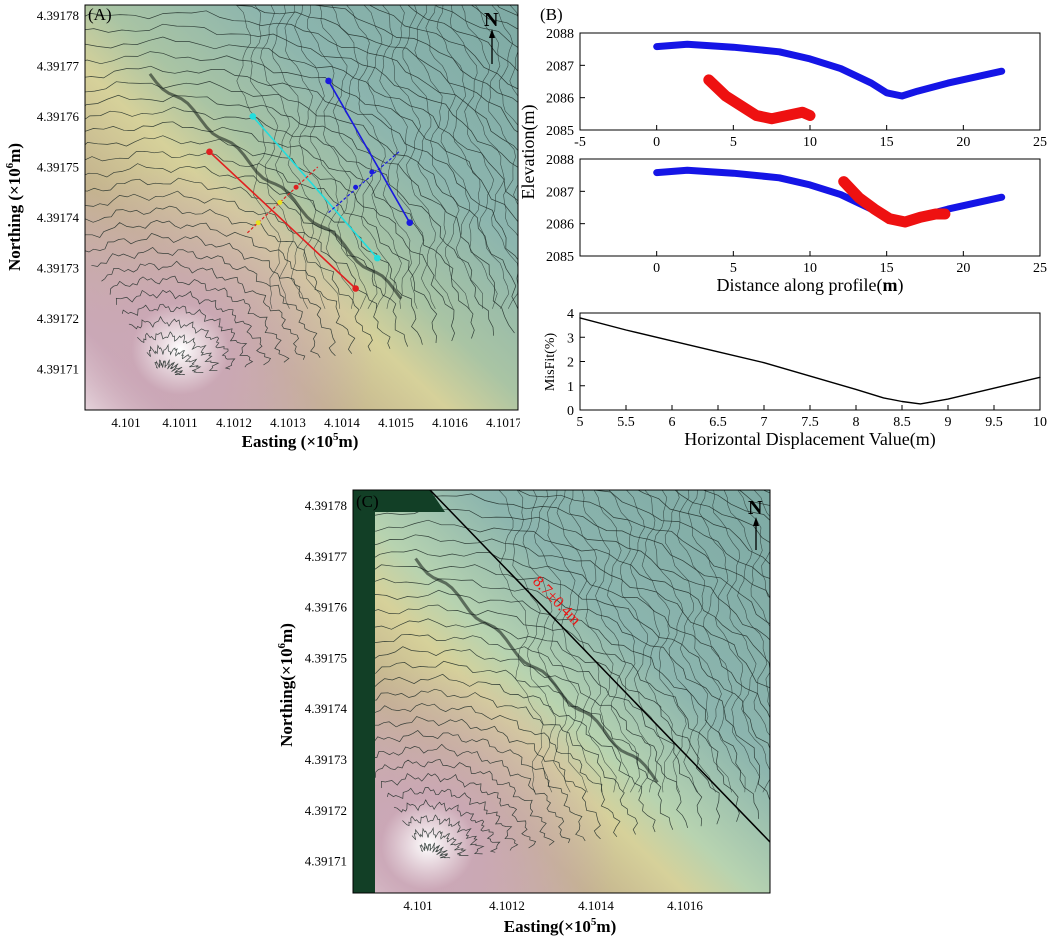  Describe the element at coordinates (58, 15) in the screenshot. I see `y-tick-label: 4.39178` at that location.